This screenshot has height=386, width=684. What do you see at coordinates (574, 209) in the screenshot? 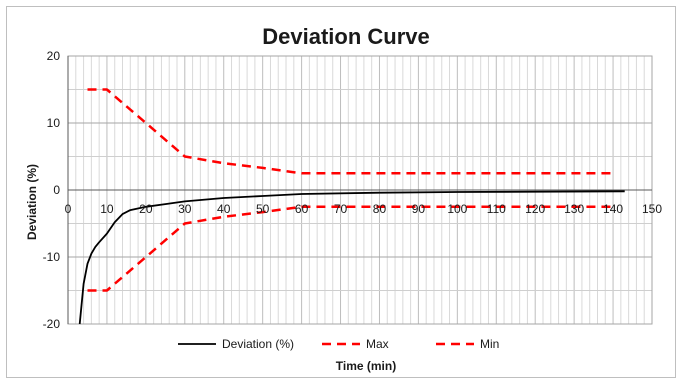
I see `x-tick-label: 130` at bounding box center [574, 209].